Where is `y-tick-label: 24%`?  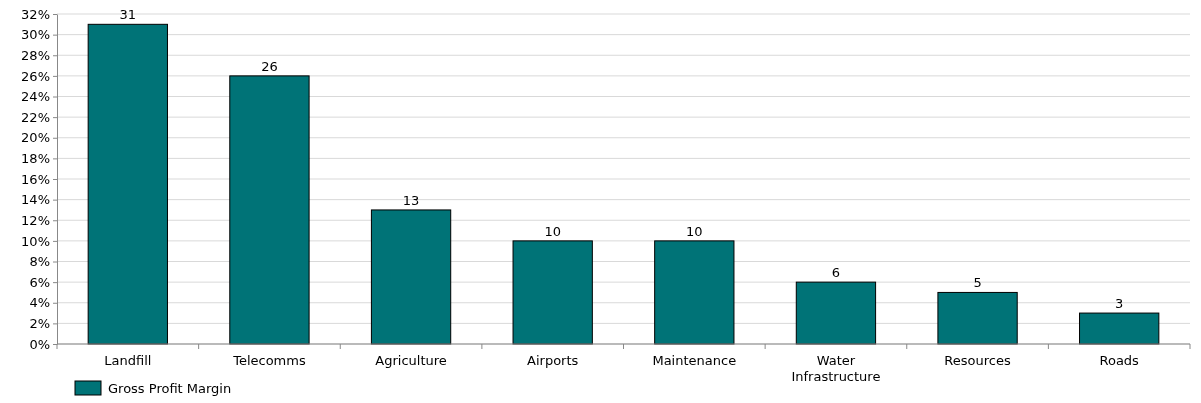 y-tick-label: 24% is located at coordinates (35, 97).